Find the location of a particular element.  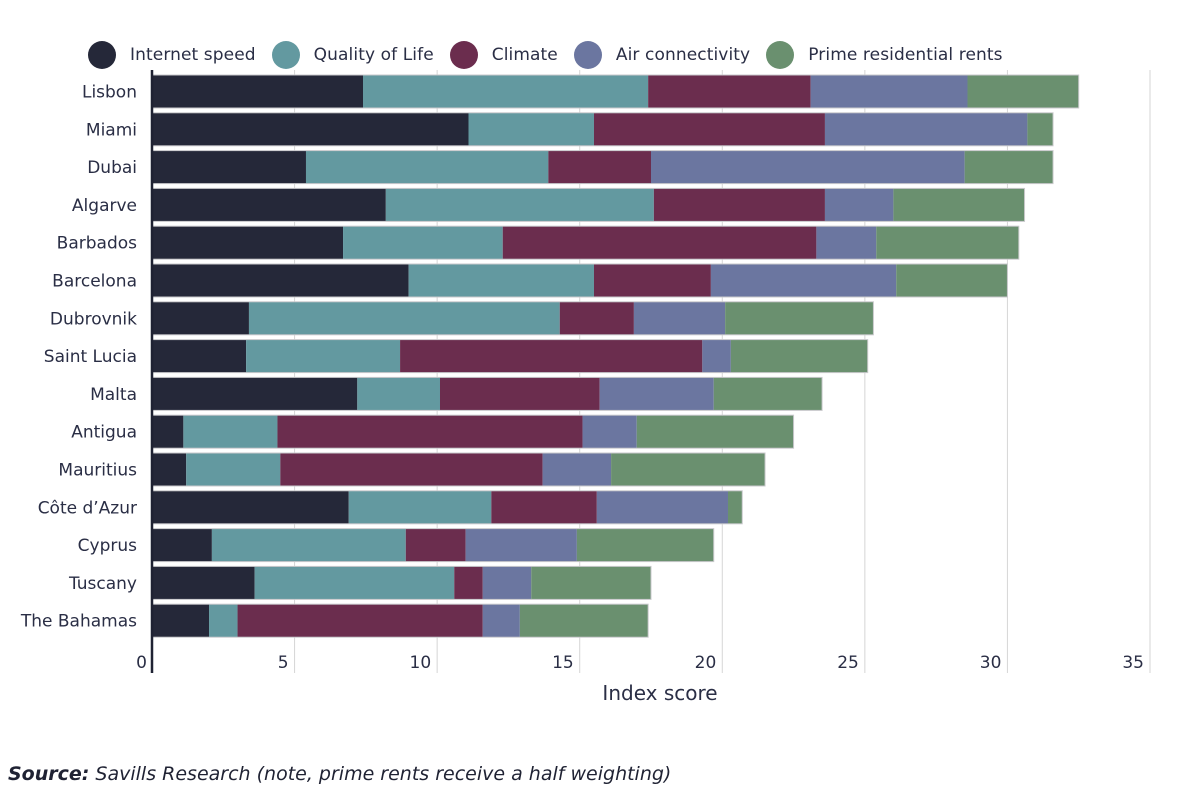

legend-item-prime-residential-rents: Prime residential rents is located at coordinates (884, 55).